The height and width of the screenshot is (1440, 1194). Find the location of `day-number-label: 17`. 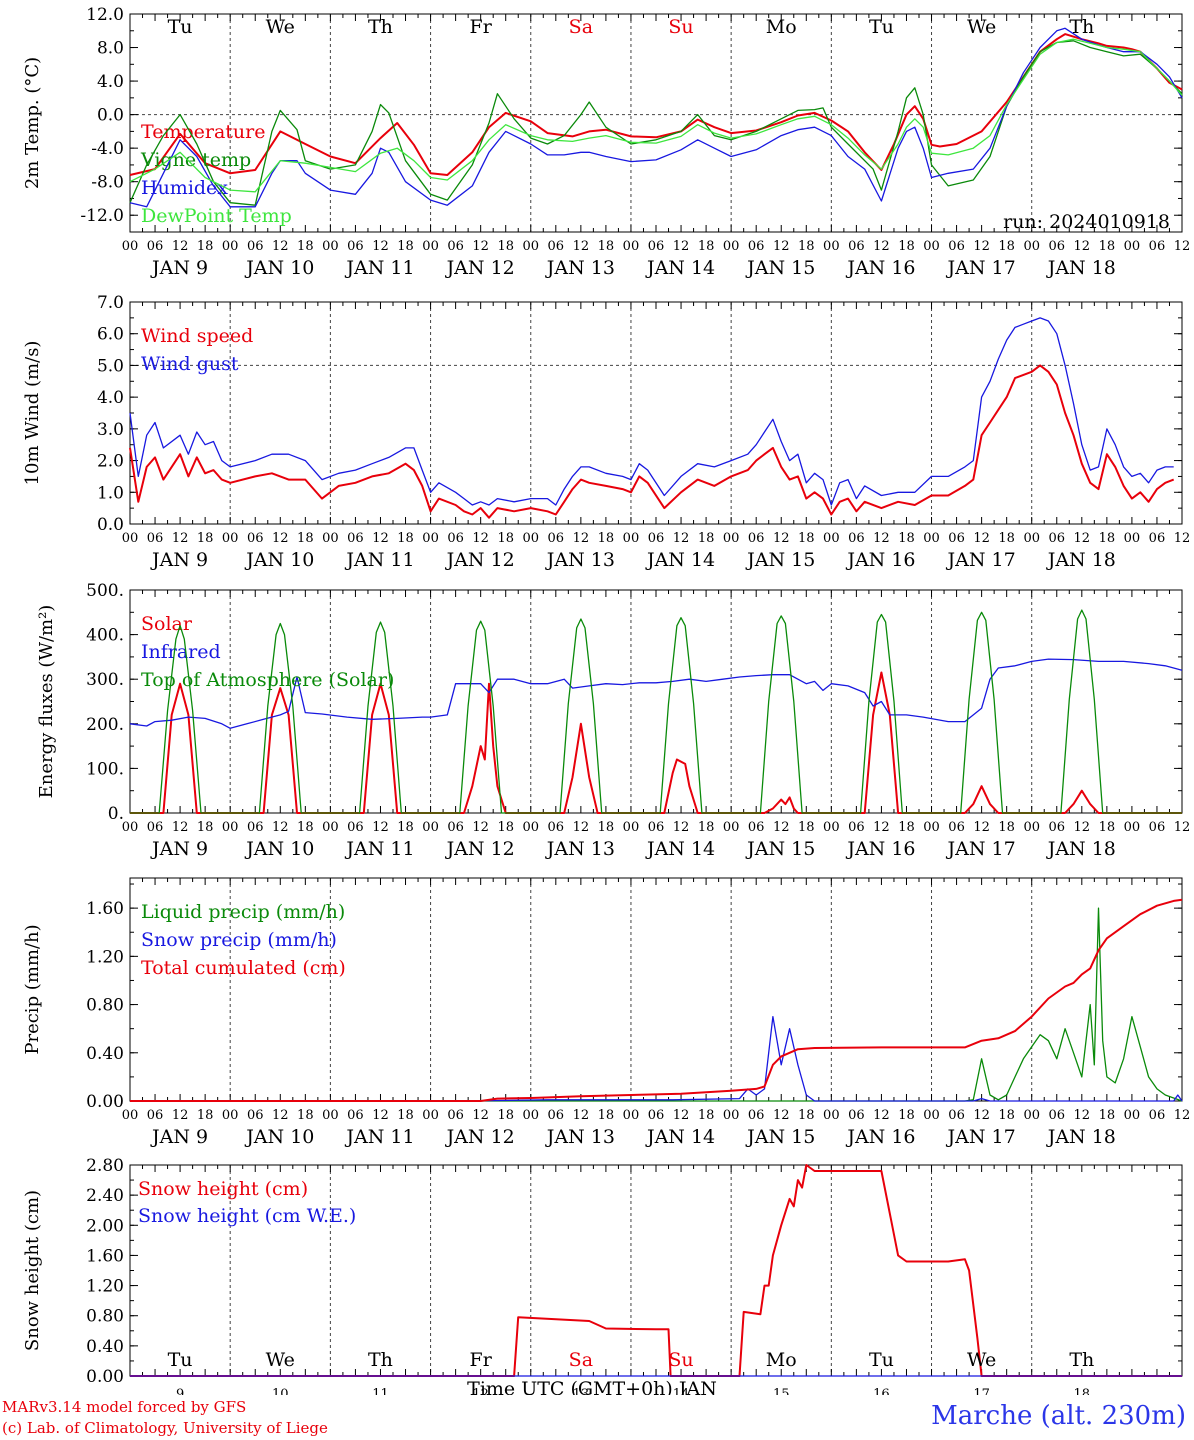

day-number-label: 17 is located at coordinates (981, 1391).